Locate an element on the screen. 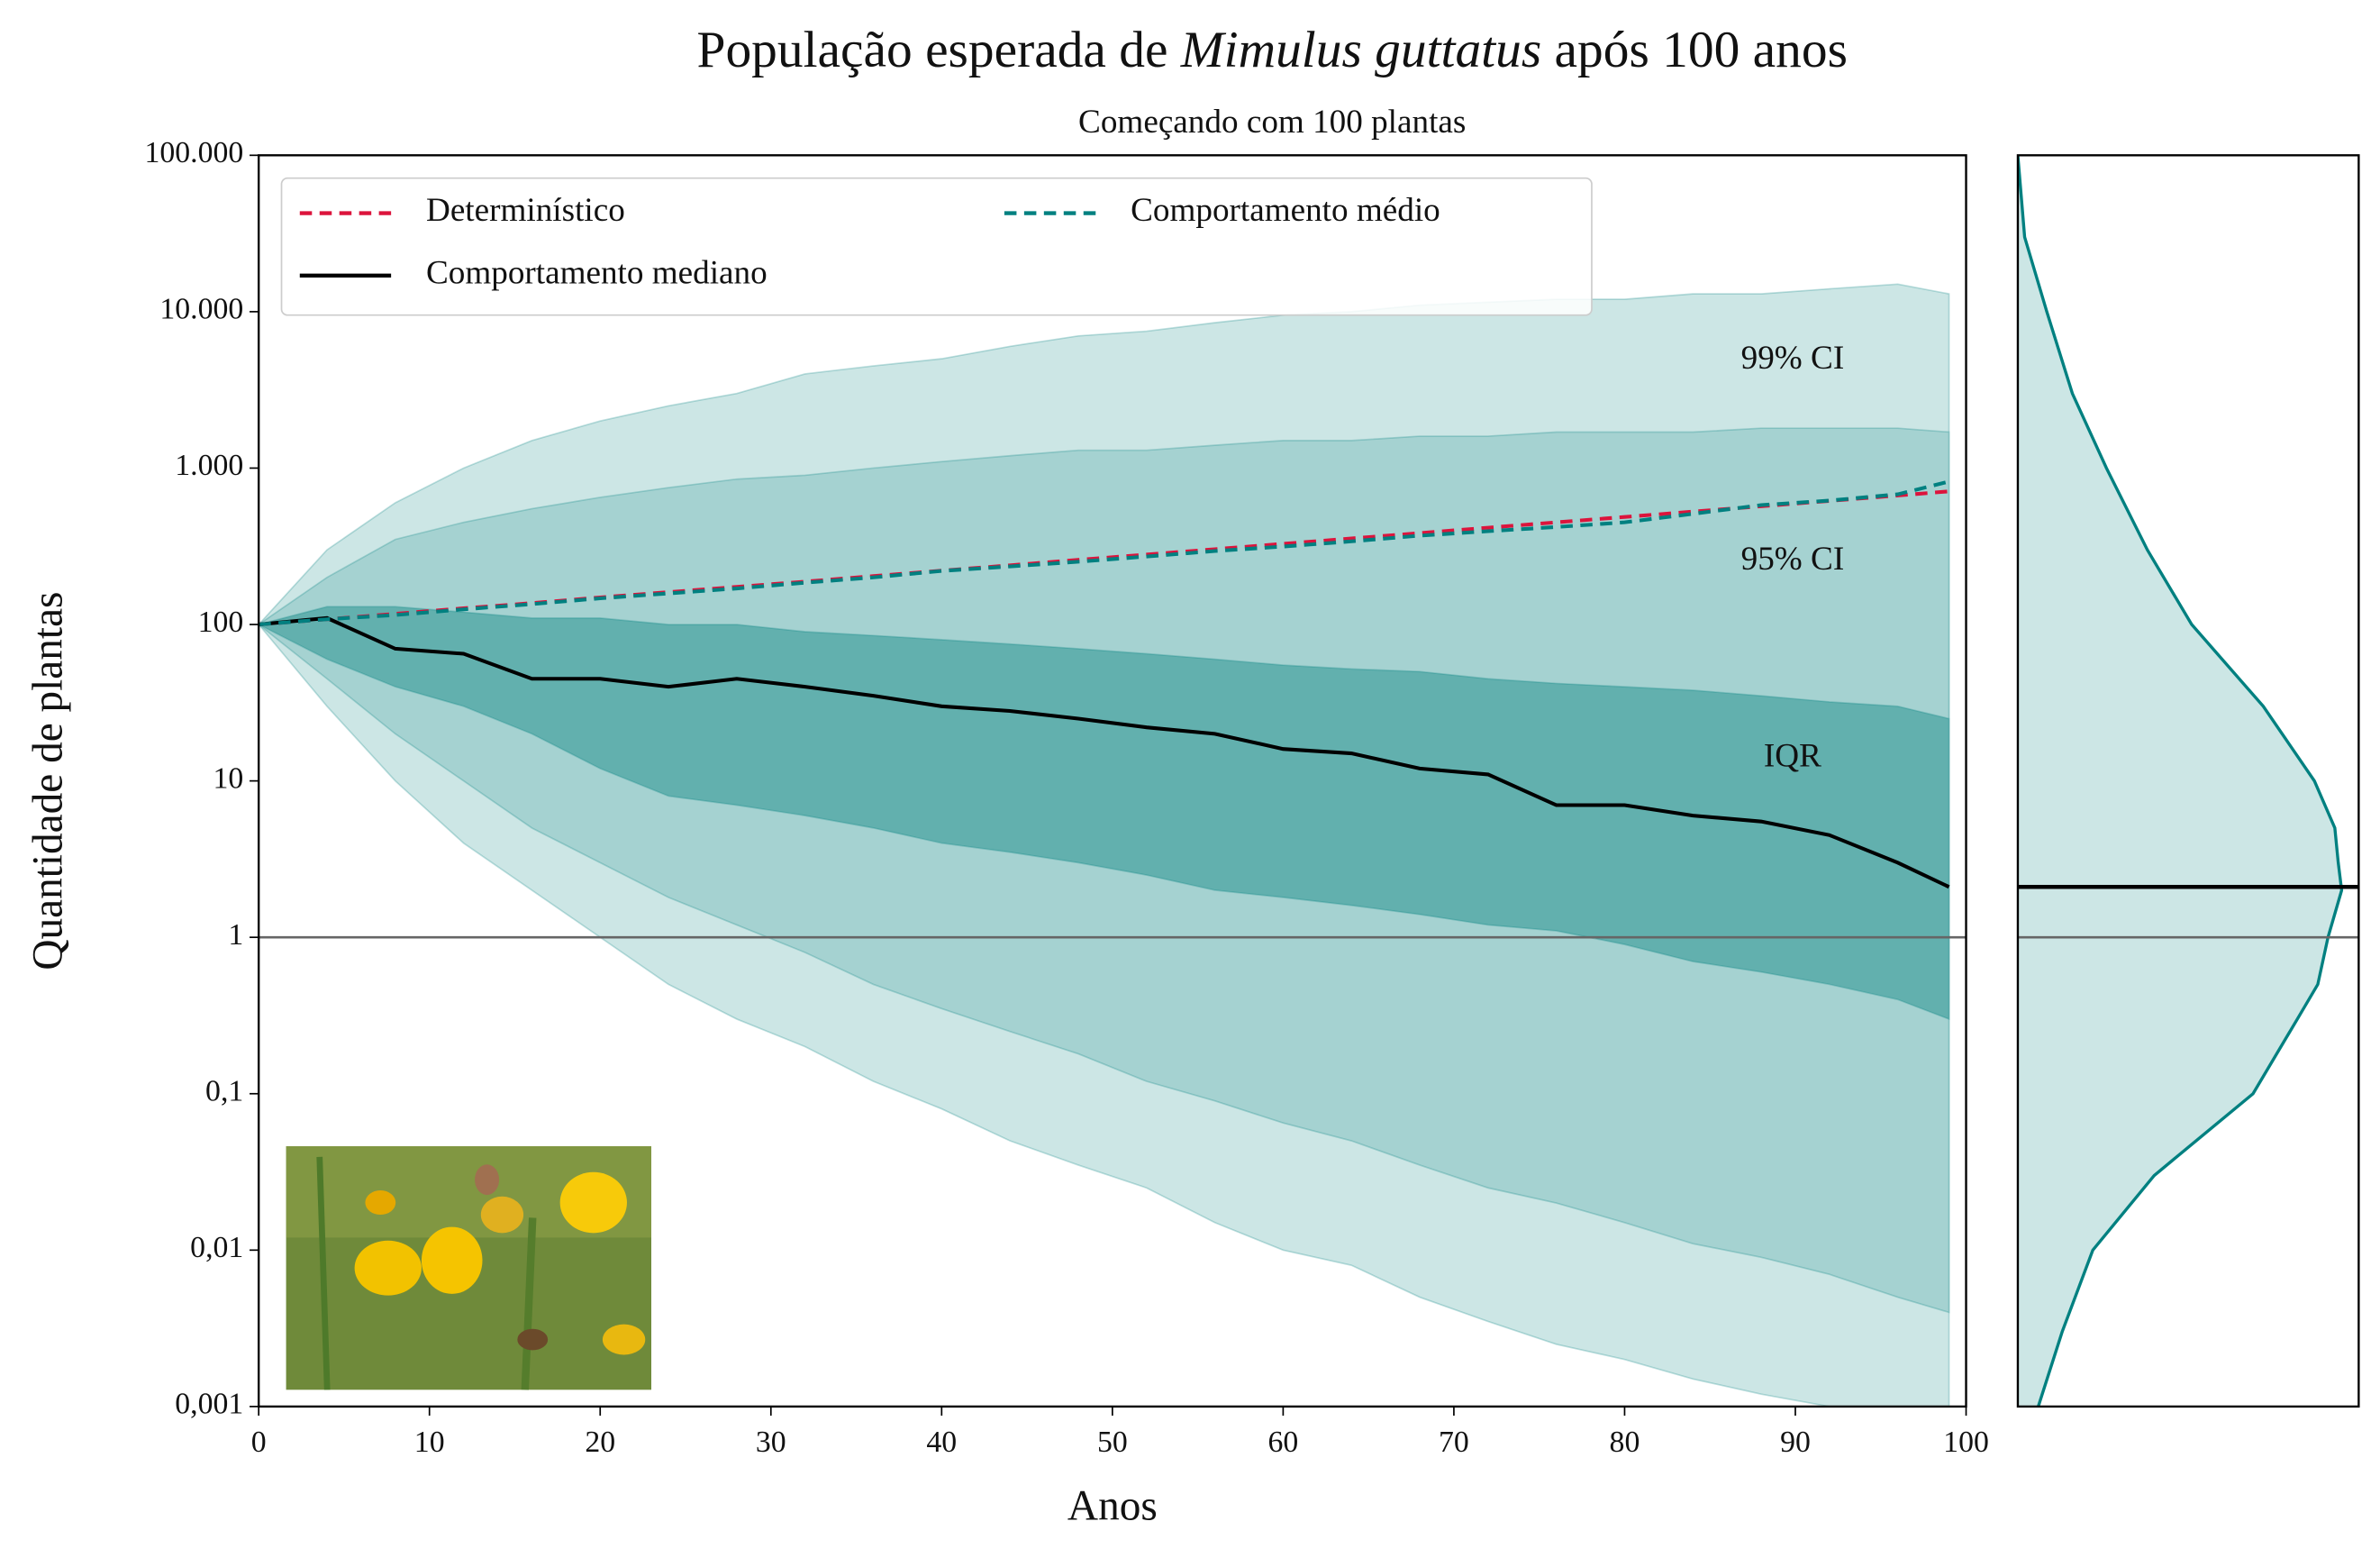 The width and height of the screenshot is (2380, 1558). band-label: IQR is located at coordinates (1792, 756).